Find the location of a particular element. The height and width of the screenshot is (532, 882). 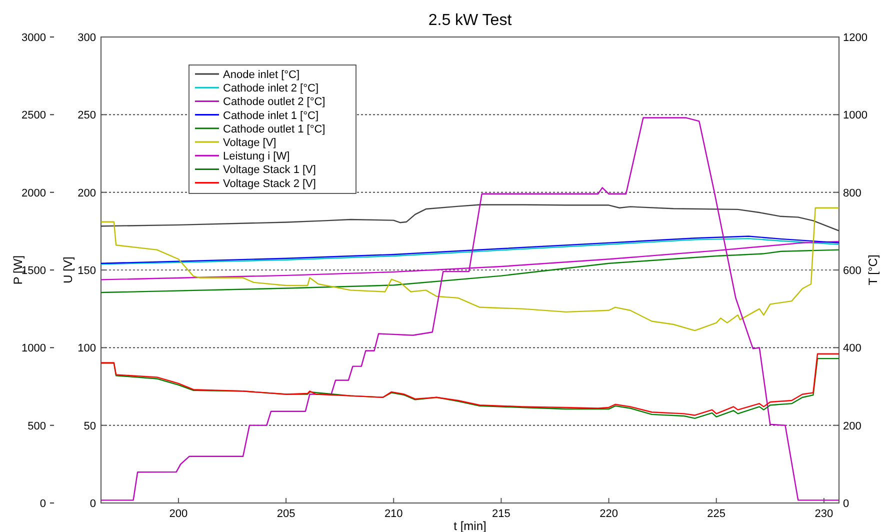

y3-tick-label: 200 is located at coordinates (87, 193).